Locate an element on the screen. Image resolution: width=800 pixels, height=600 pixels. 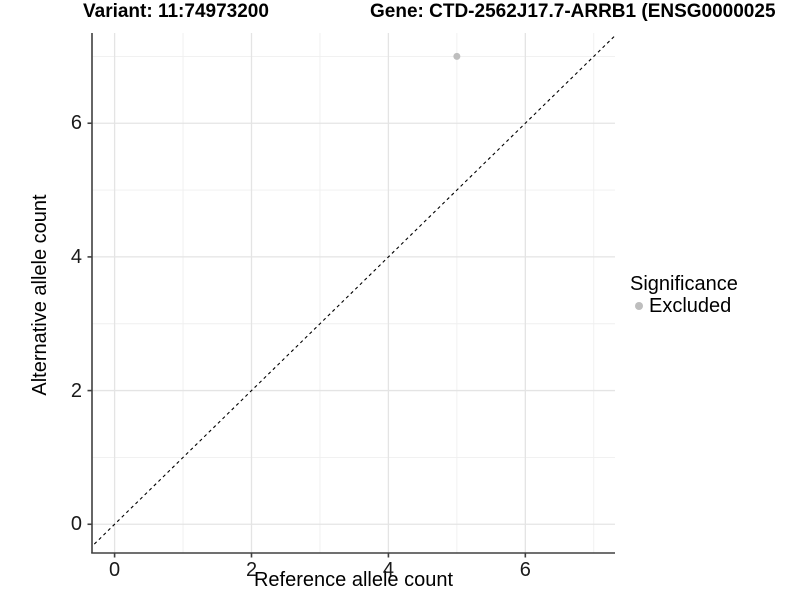
y-axis-title: Alternative allele count is located at coordinates (40, 295).